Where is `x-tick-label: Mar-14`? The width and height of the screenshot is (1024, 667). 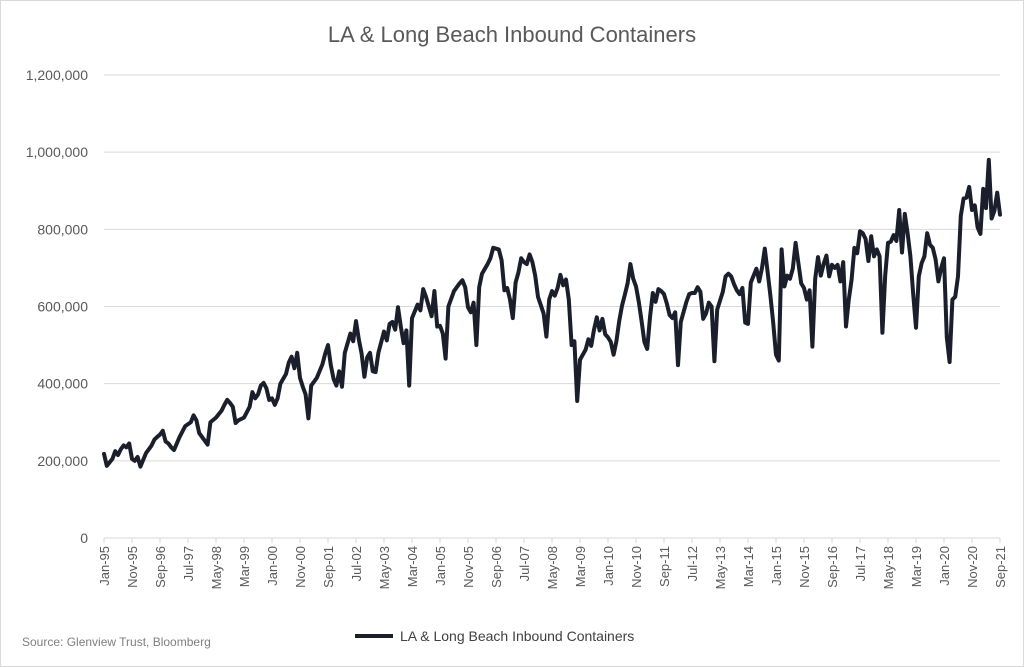 x-tick-label: Mar-14 is located at coordinates (748, 566).